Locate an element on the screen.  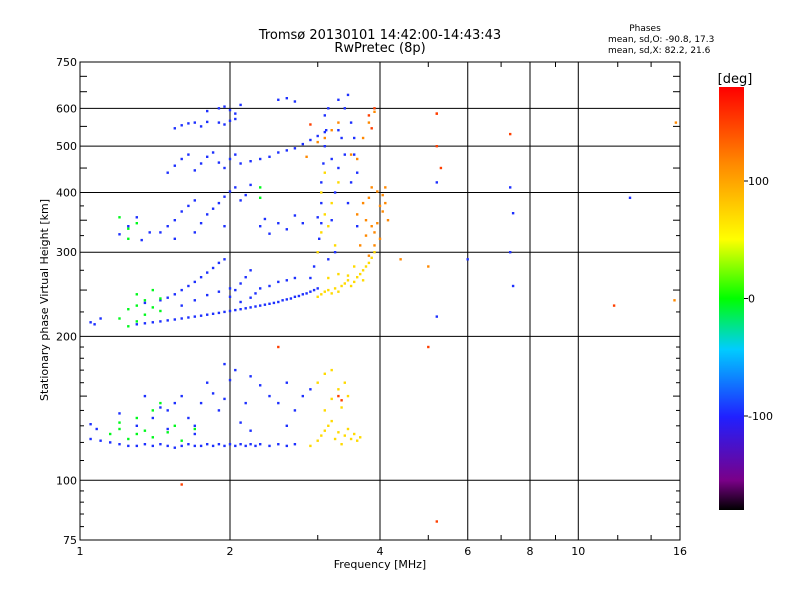
x-tick-label: 10 is located at coordinates (578, 551).